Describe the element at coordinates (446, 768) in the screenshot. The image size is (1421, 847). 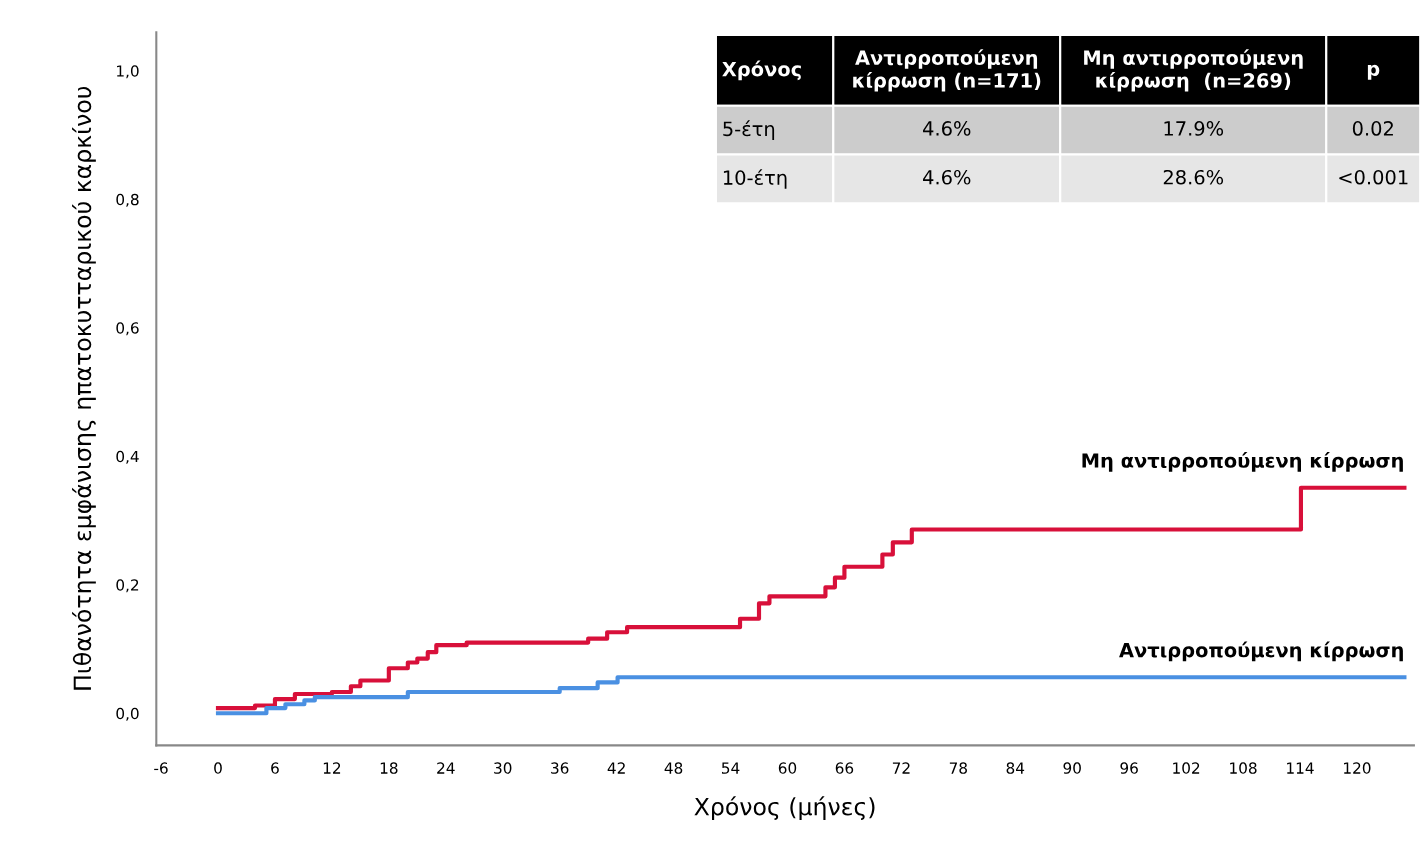
I see `x-tick-label: 24` at that location.